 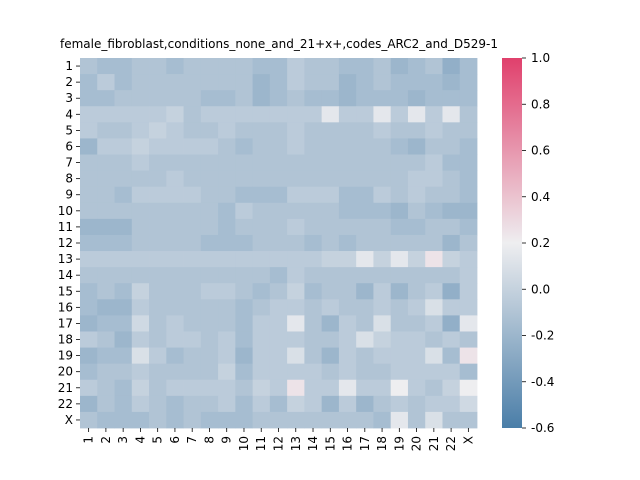 I want to click on y-tick-label: 22, so click(x=65, y=404).